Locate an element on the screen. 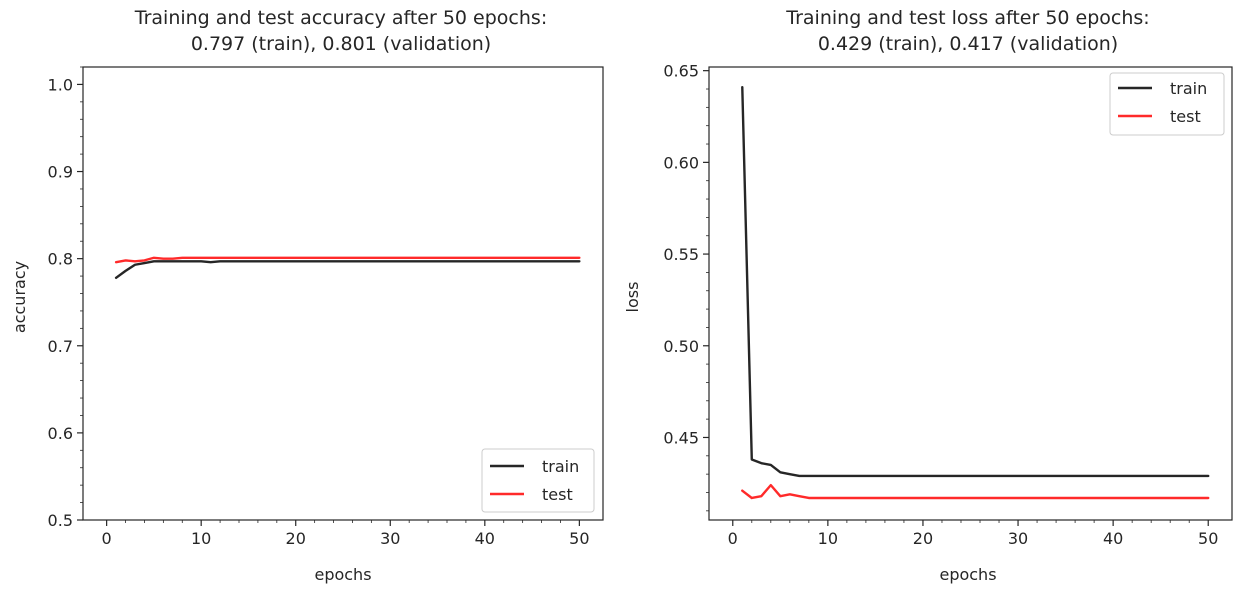  accuracy-y-tick-label-4: 0.9 is located at coordinates (60, 172).